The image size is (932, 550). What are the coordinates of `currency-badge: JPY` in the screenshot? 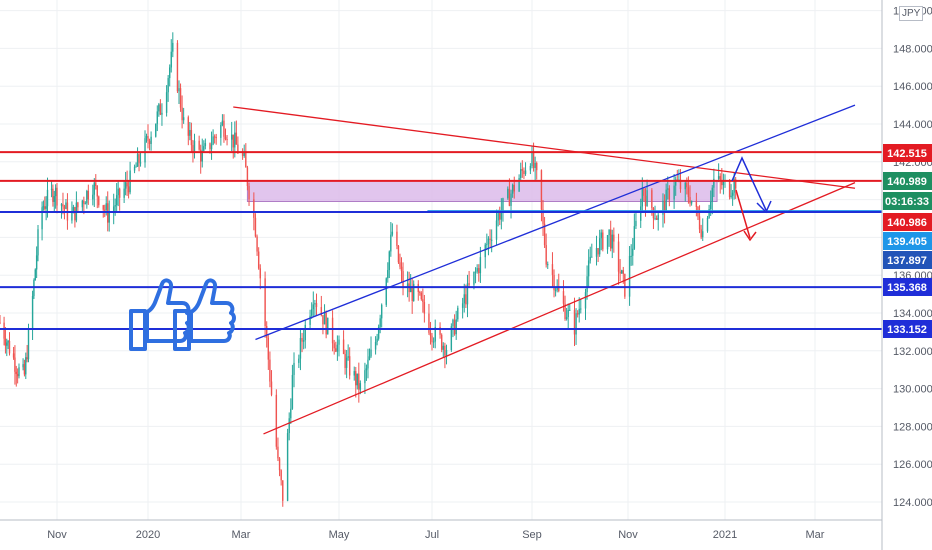 It's located at (911, 13).